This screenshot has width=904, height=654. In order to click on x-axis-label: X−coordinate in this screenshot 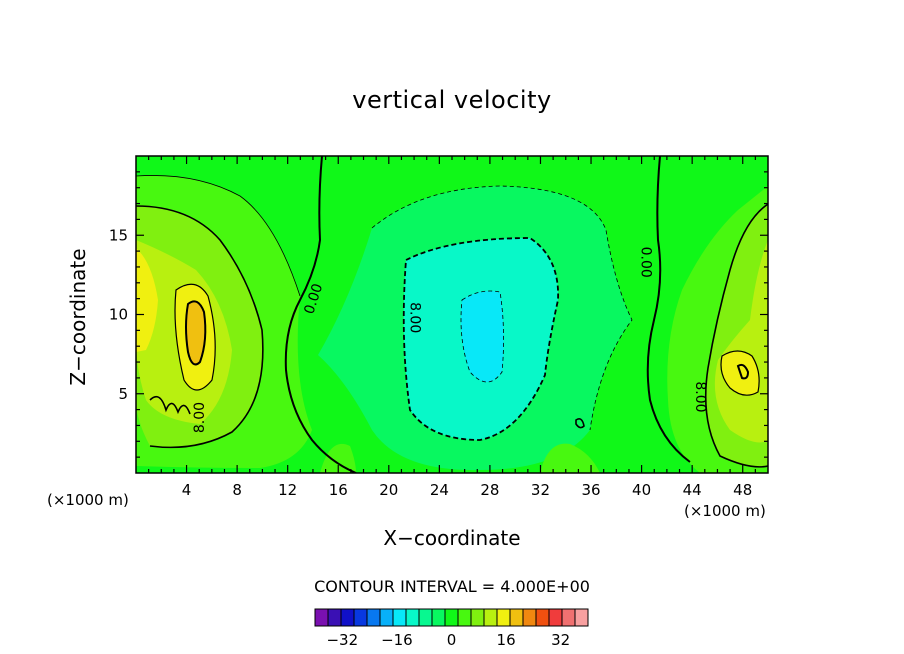, I will do `click(452, 538)`.